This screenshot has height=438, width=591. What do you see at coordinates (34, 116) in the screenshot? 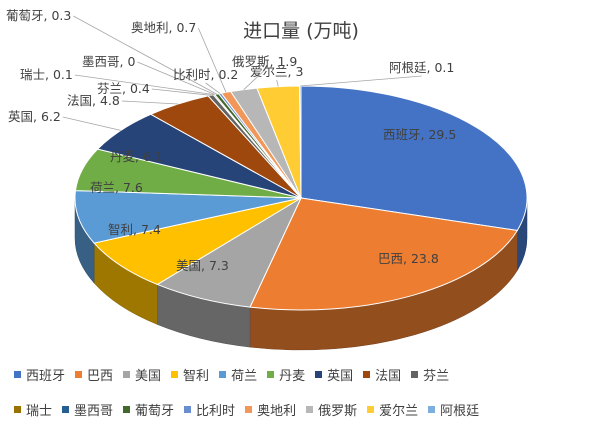
I see `data-label-英国: 英国, 6.2` at bounding box center [34, 116].